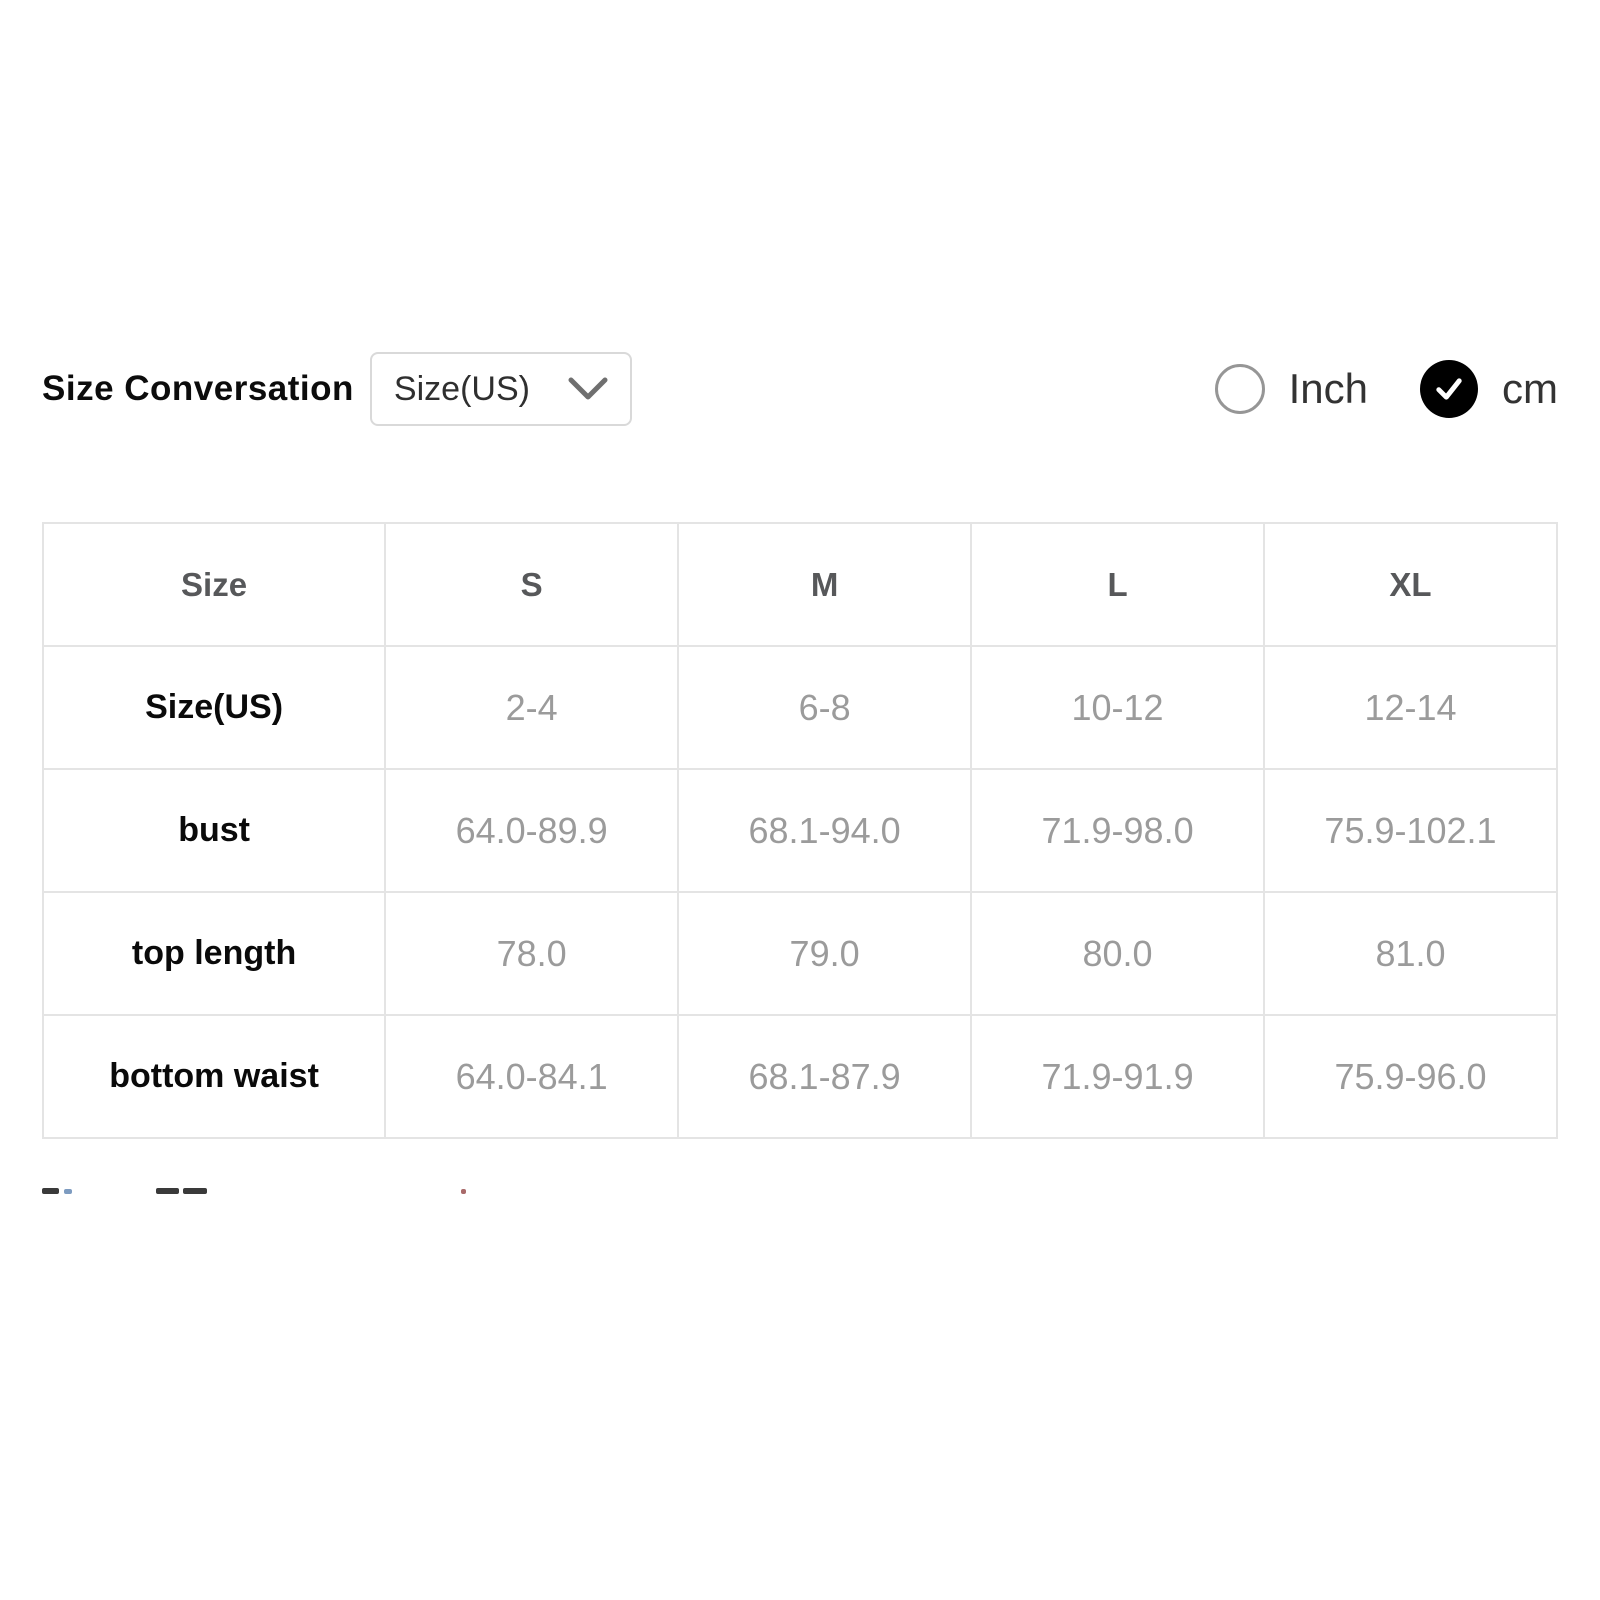 This screenshot has height=1600, width=1600. I want to click on cell-bust-l: 71.9-98.0, so click(1118, 830).